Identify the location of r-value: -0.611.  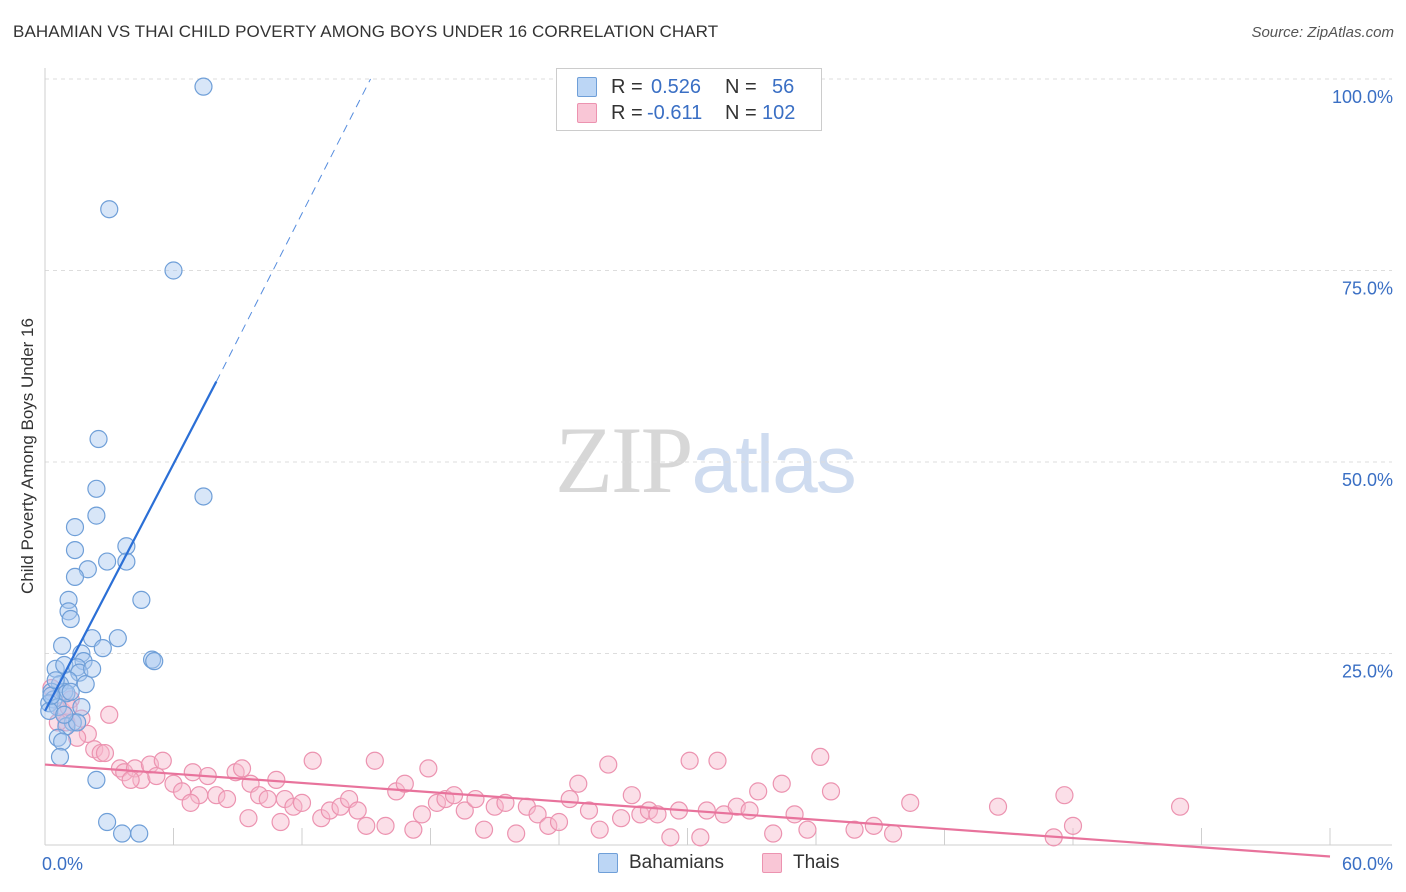
(675, 113).